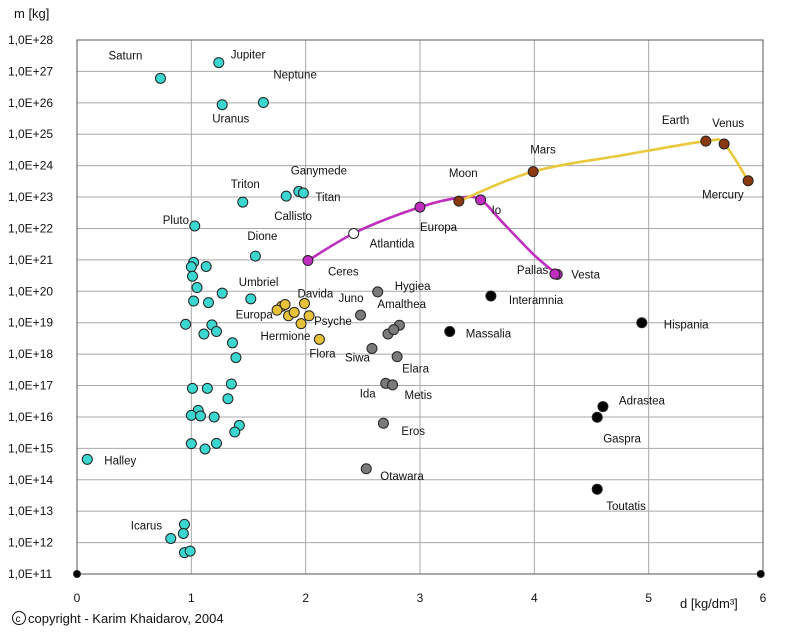 The width and height of the screenshot is (800, 642). What do you see at coordinates (763, 598) in the screenshot?
I see `x-tick-label: 6` at bounding box center [763, 598].